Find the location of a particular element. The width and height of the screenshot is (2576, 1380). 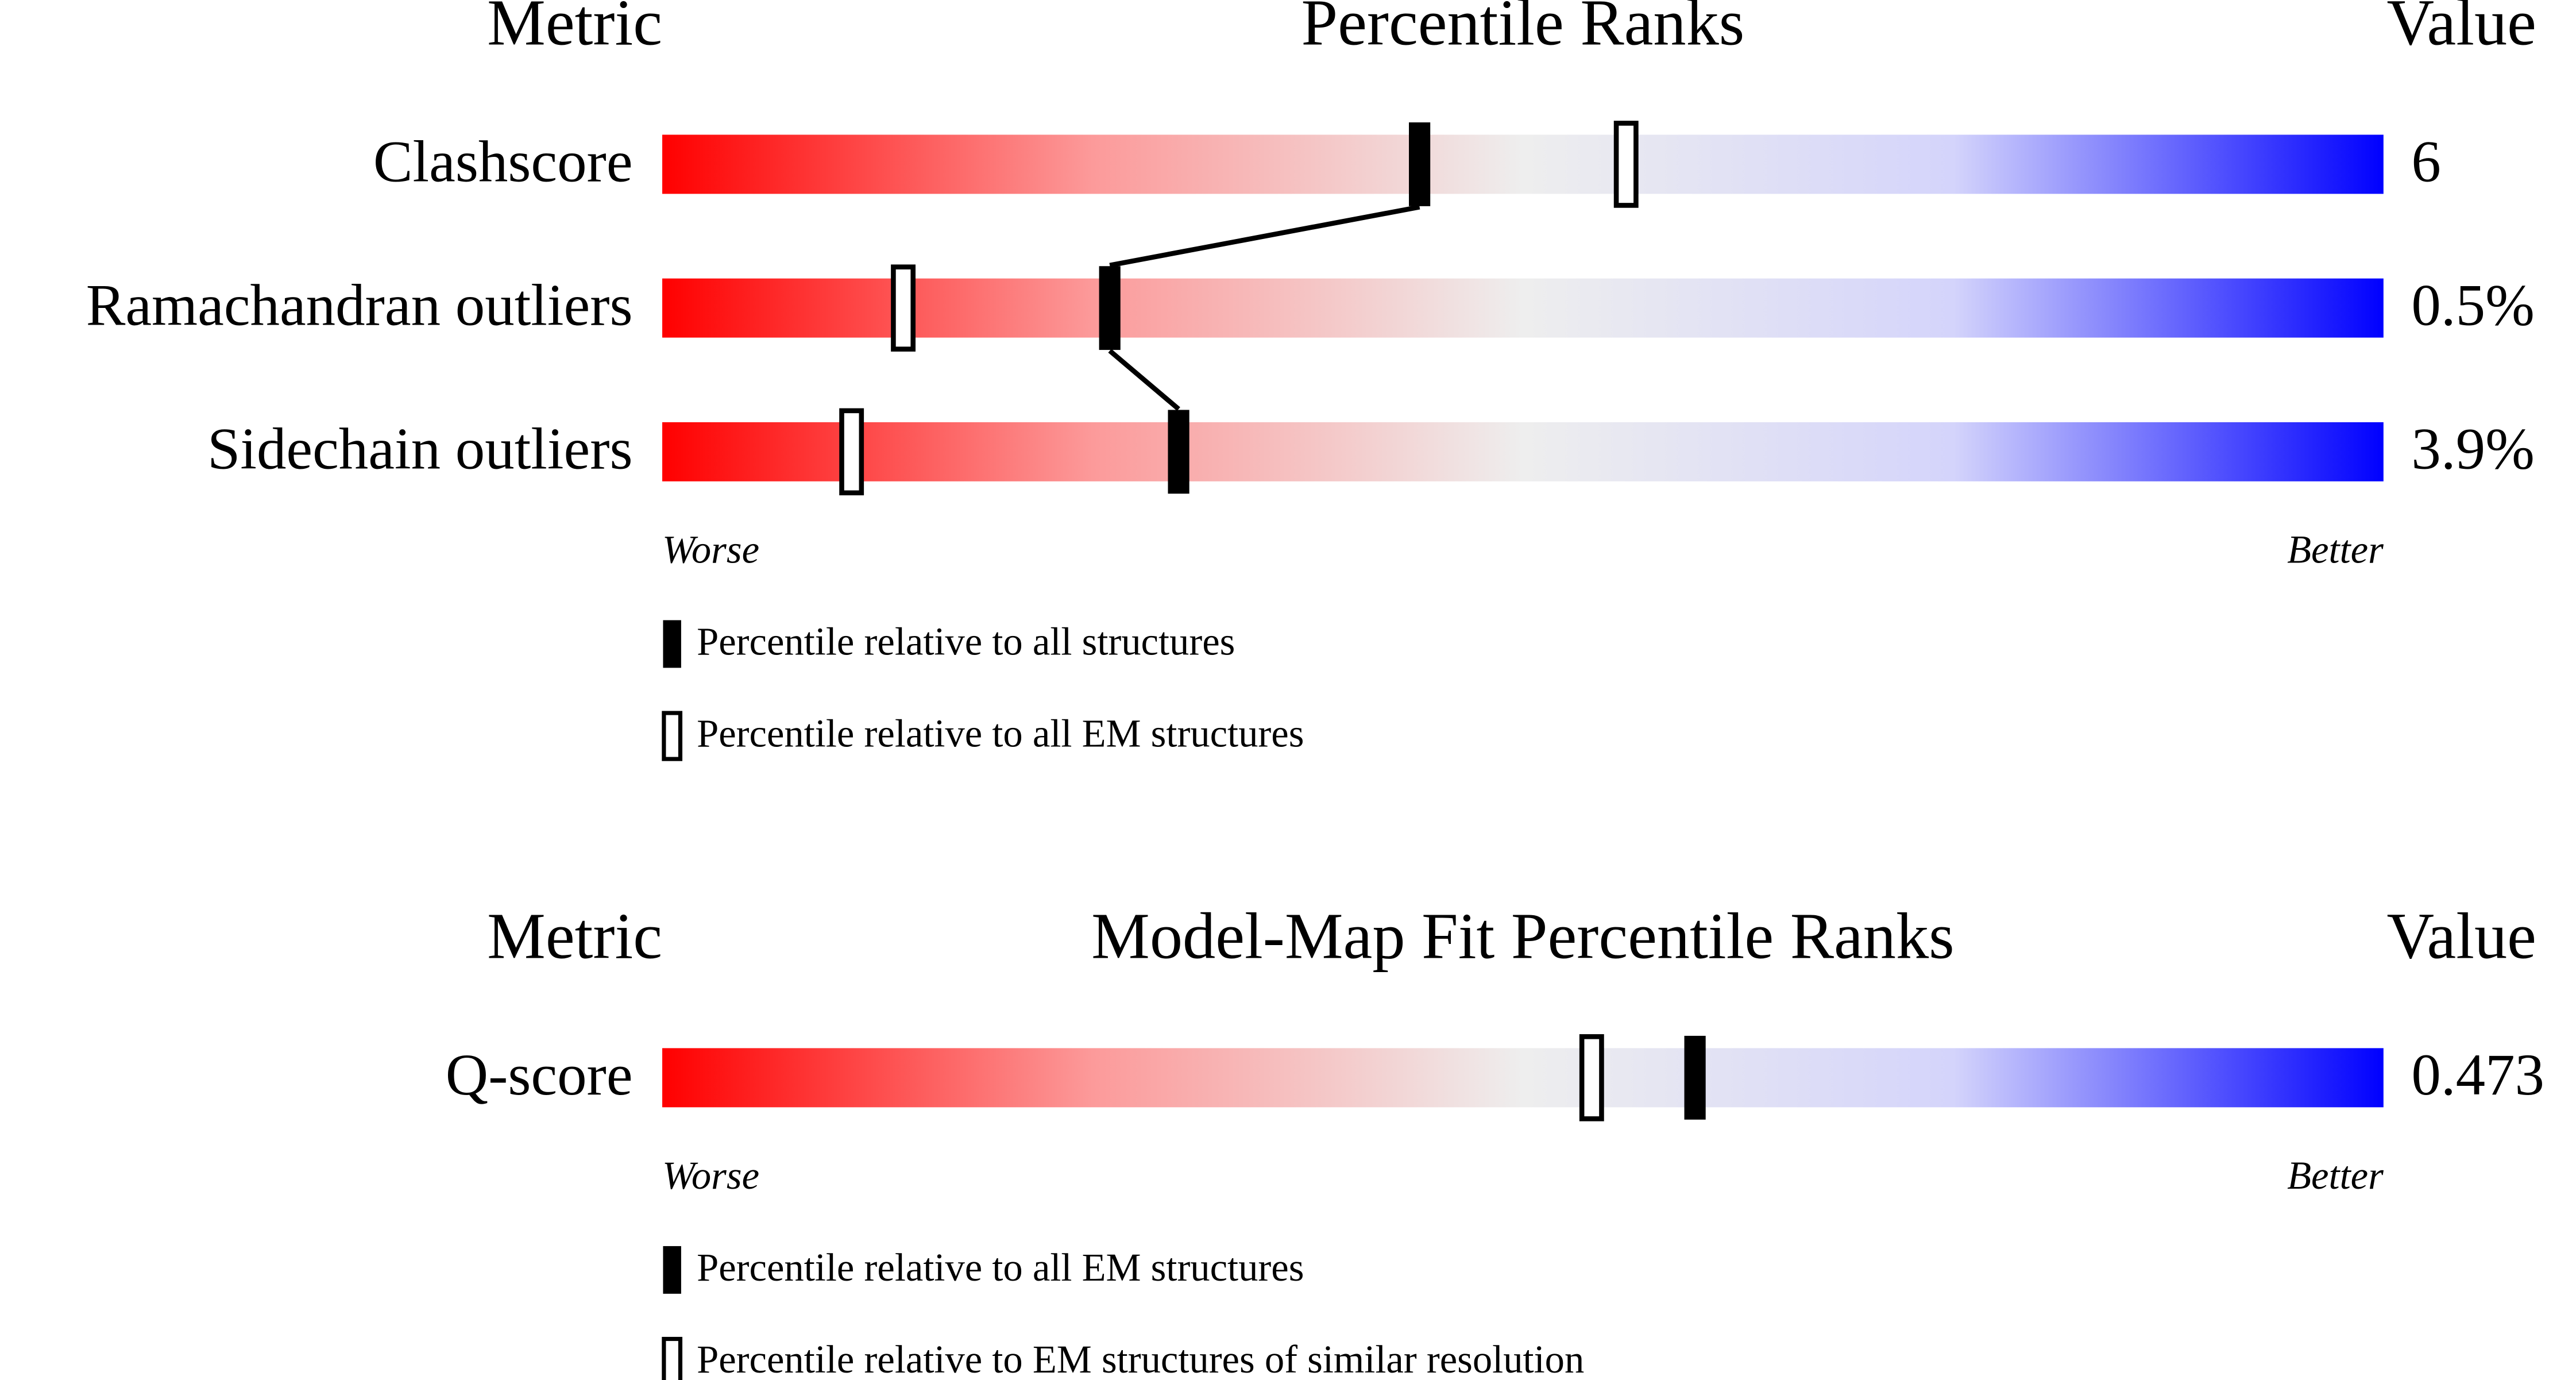

metric-label: Sidechain outliers is located at coordinates (419, 449).